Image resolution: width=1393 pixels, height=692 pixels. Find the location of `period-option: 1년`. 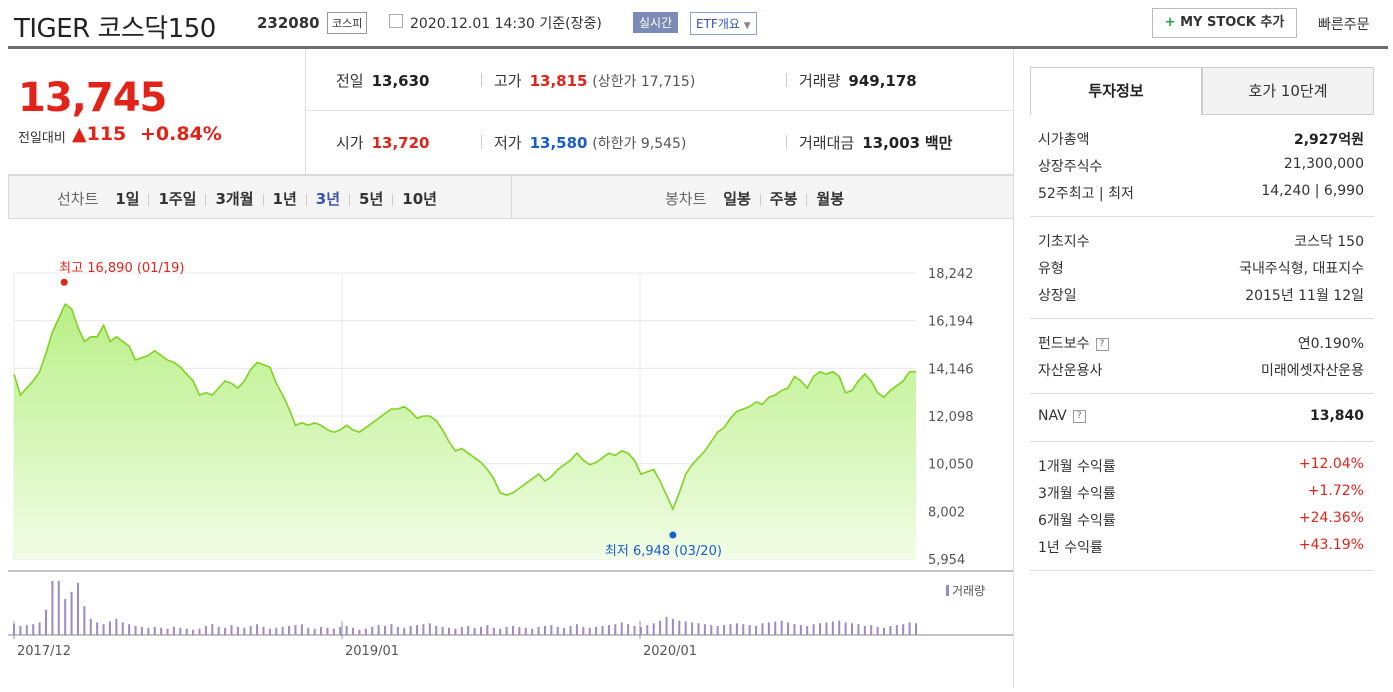

period-option: 1년 is located at coordinates (284, 199).